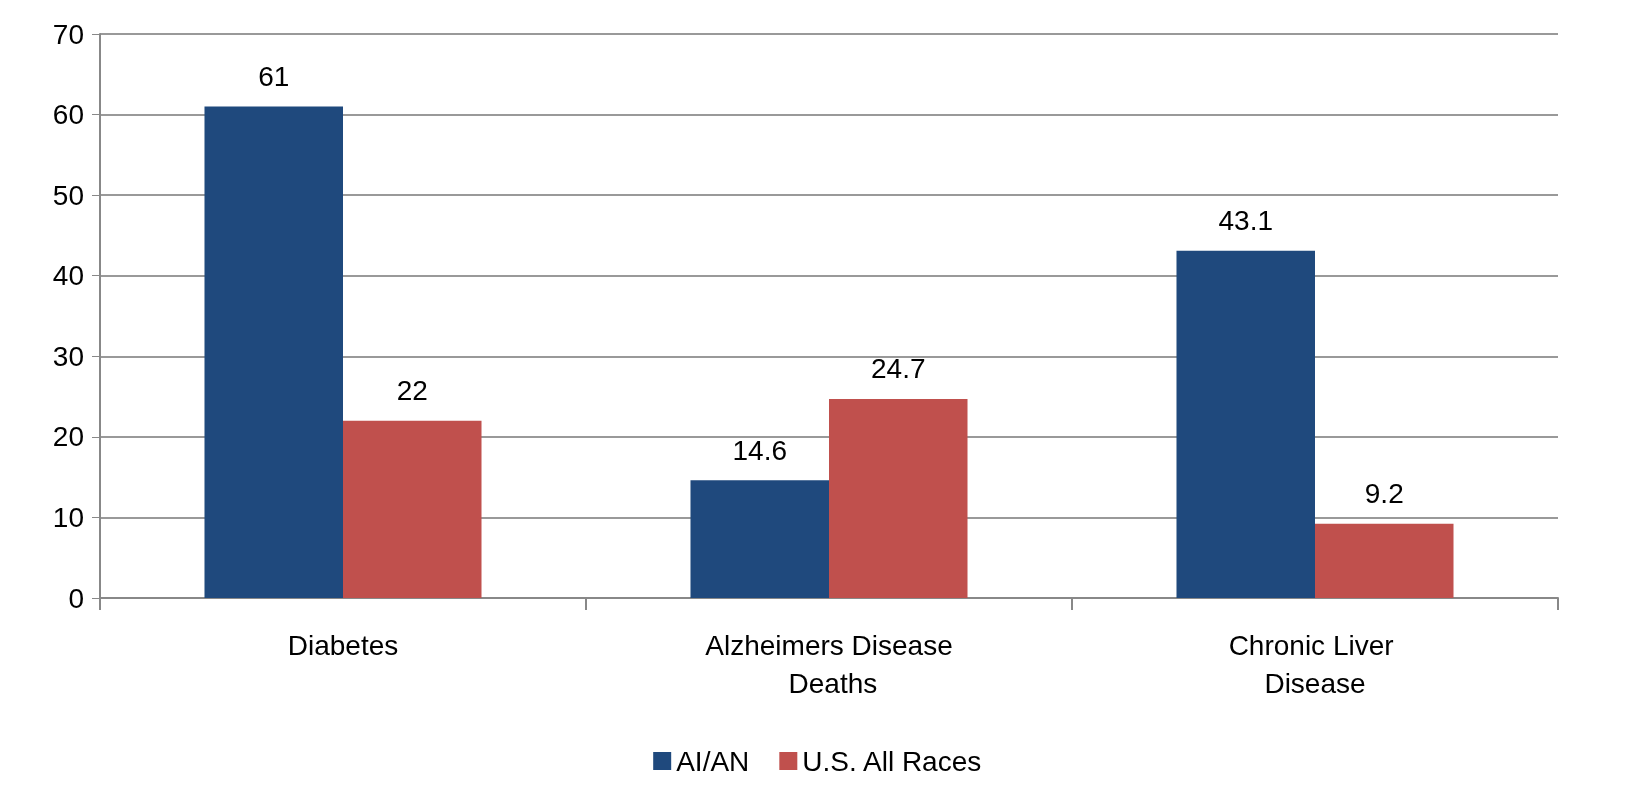  I want to click on data-label: 43.1, so click(1245, 221).